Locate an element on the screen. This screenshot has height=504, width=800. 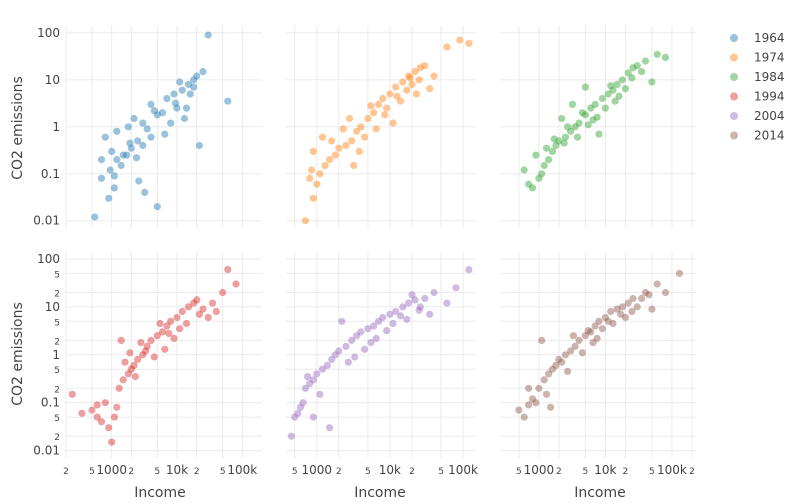
legend-item-2004: 2004 is located at coordinates (757, 116).